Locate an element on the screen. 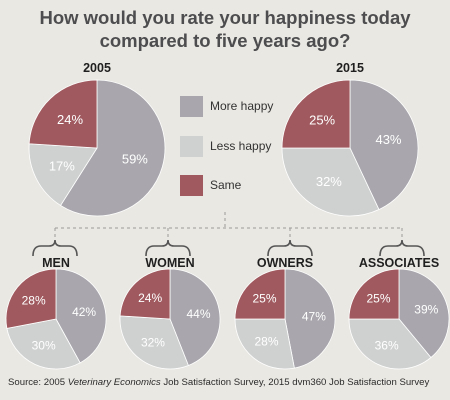 This screenshot has width=450, height=400. legend-item-same: Same is located at coordinates (240, 186).